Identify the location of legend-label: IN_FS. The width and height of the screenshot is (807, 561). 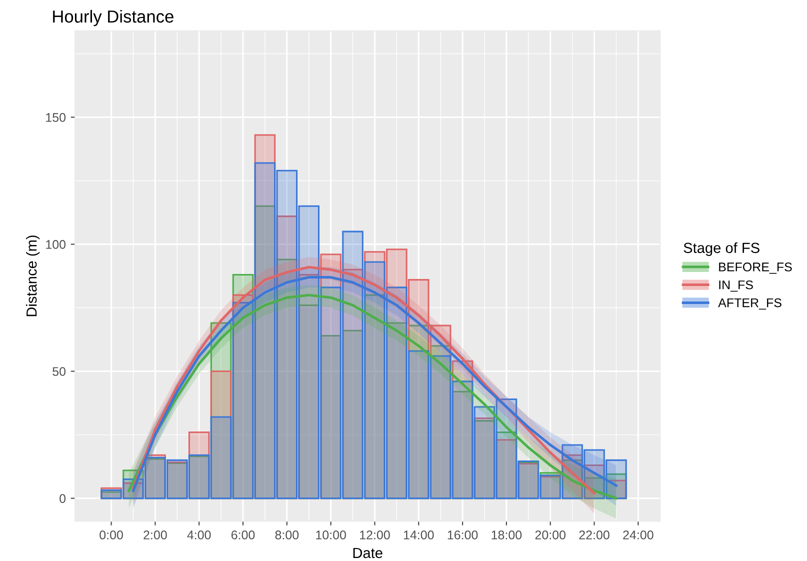
(736, 286).